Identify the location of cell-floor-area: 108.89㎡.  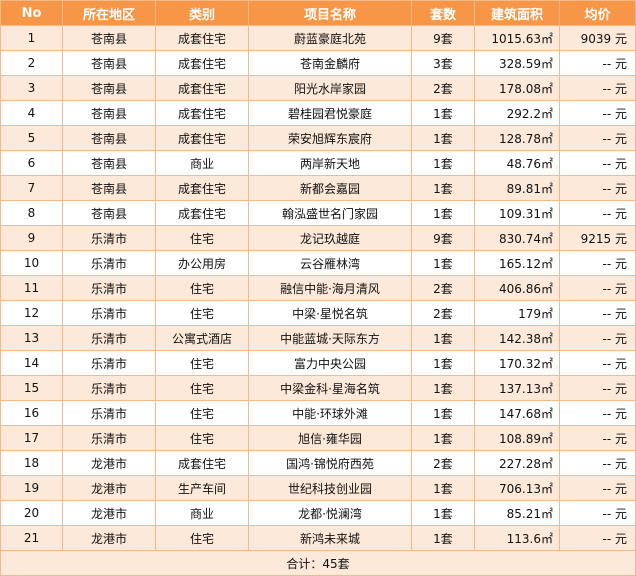
(517, 438).